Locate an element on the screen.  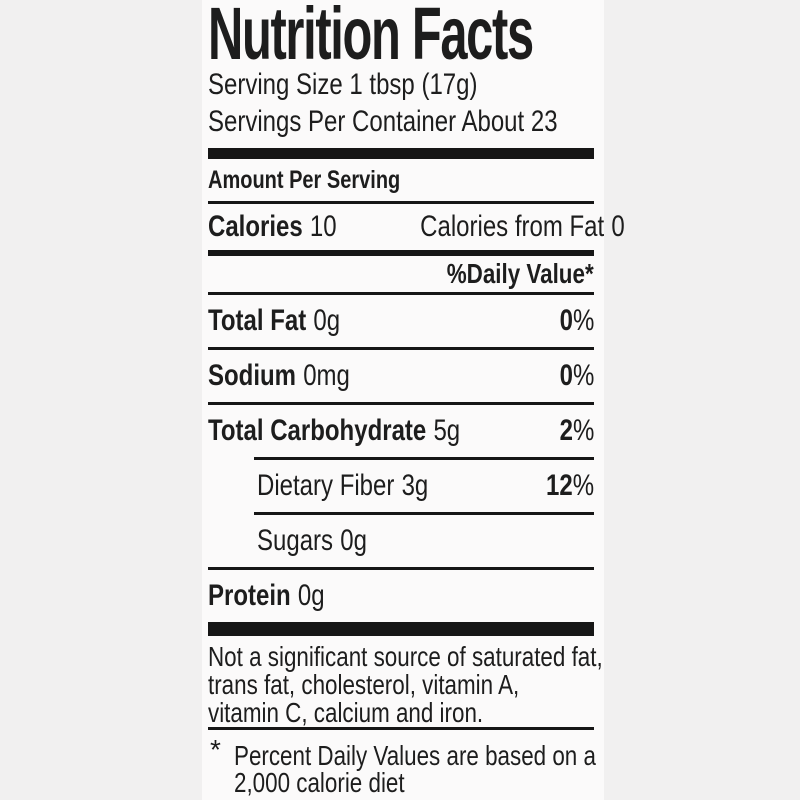
nutrient-name-amount: Total Fat 0g is located at coordinates (274, 320).